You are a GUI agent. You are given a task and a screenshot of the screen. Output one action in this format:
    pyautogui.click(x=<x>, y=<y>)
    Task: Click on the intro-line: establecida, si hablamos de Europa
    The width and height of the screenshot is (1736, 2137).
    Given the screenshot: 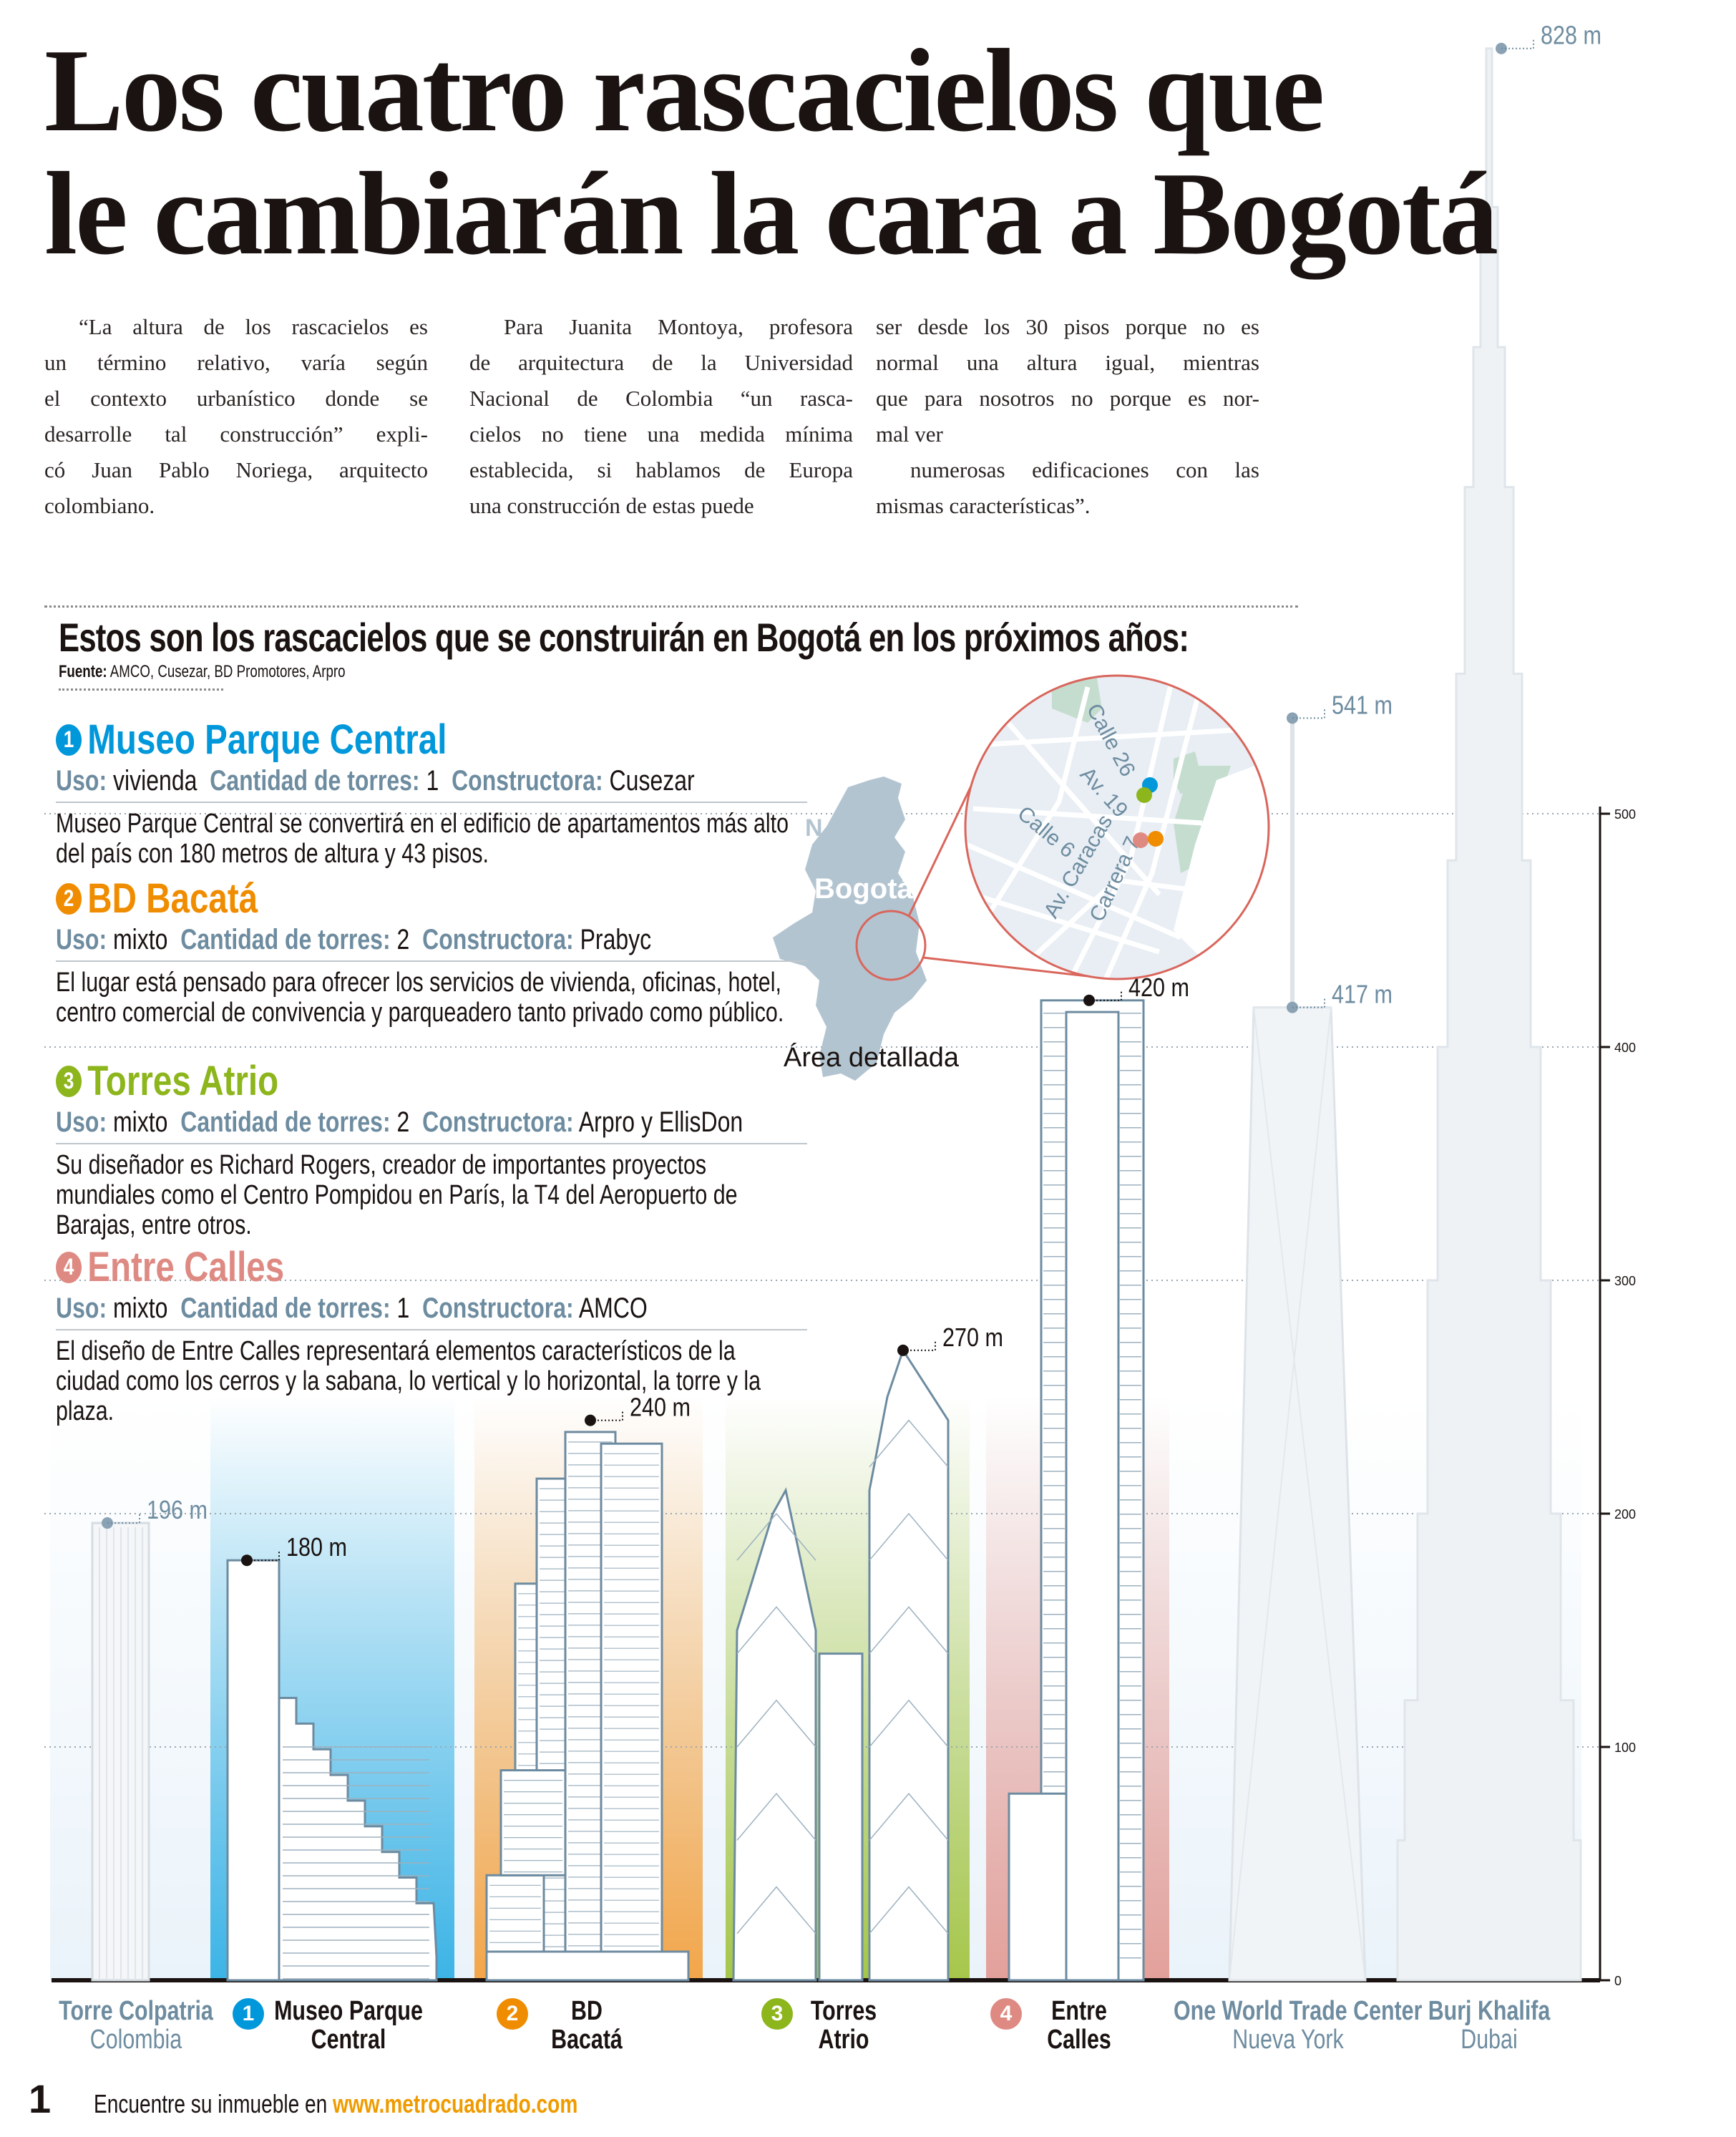 What is the action you would take?
    pyautogui.click(x=661, y=469)
    